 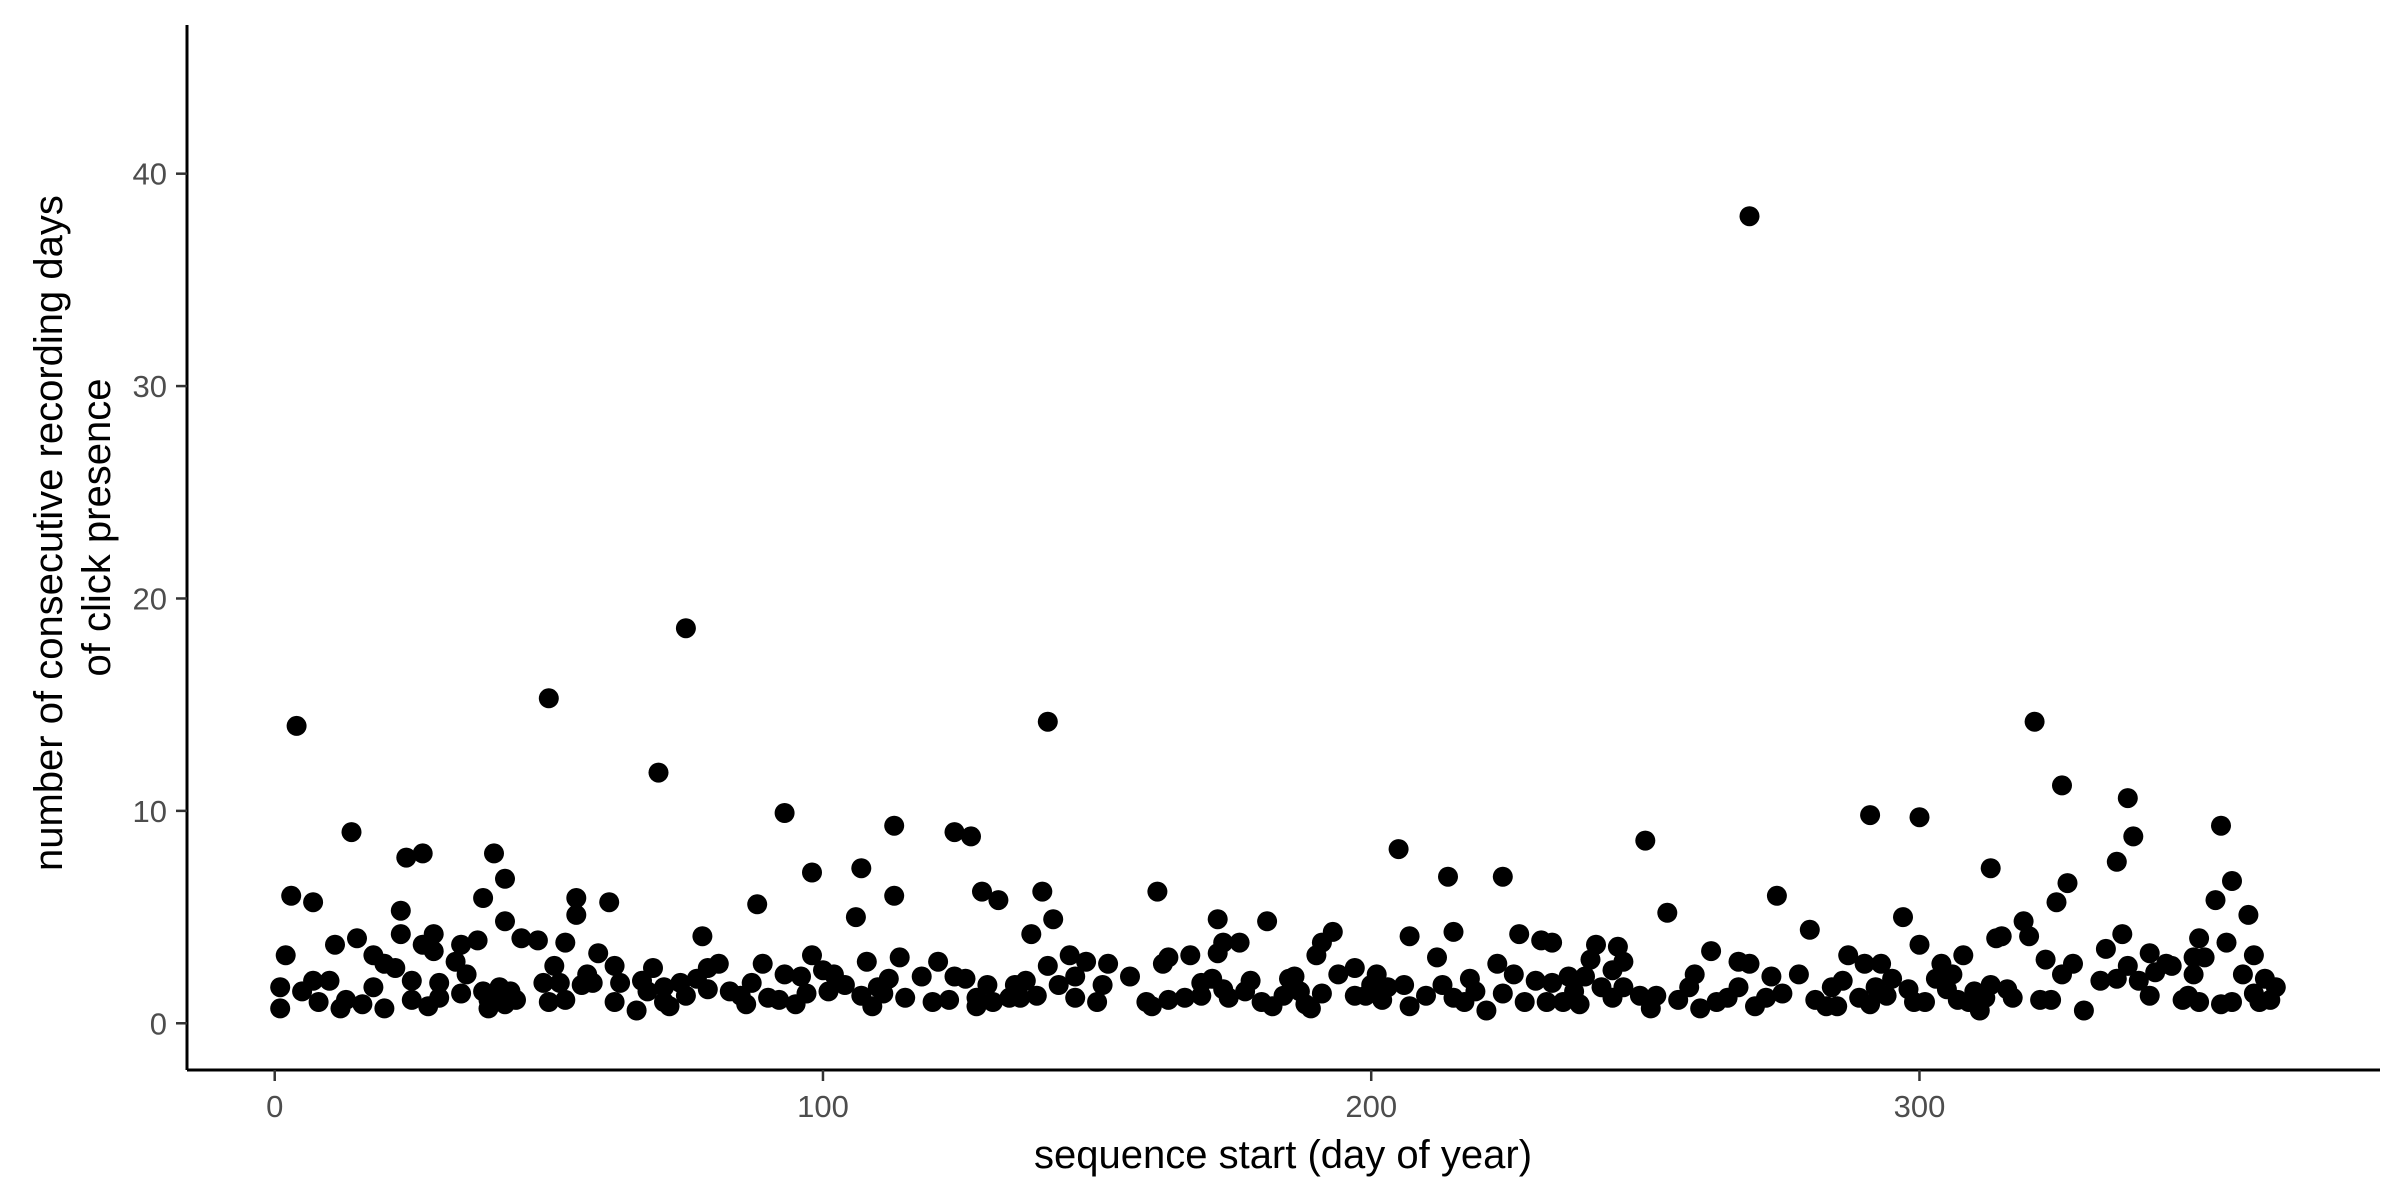 I want to click on x-tick-label: 100, so click(x=823, y=1106).